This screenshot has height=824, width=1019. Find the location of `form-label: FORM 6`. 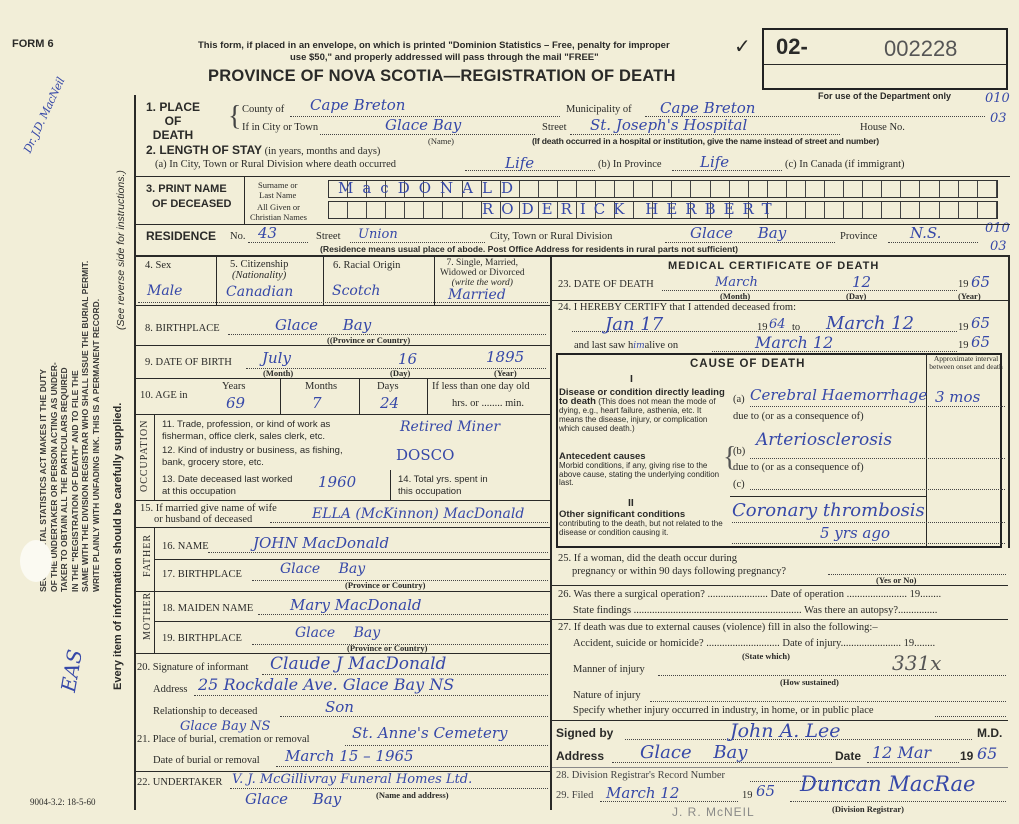

form-label: FORM 6 is located at coordinates (33, 44).